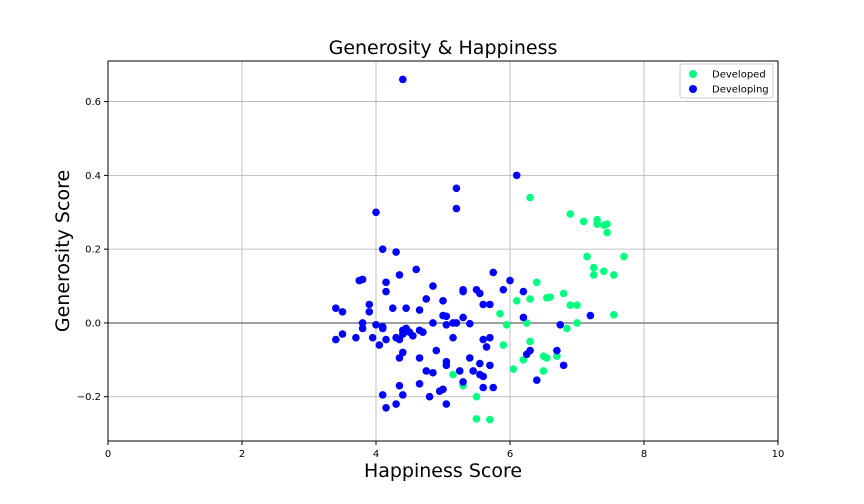 Image resolution: width=864 pixels, height=504 pixels. What do you see at coordinates (93, 102) in the screenshot?
I see `y-tick-label: 0.6` at bounding box center [93, 102].